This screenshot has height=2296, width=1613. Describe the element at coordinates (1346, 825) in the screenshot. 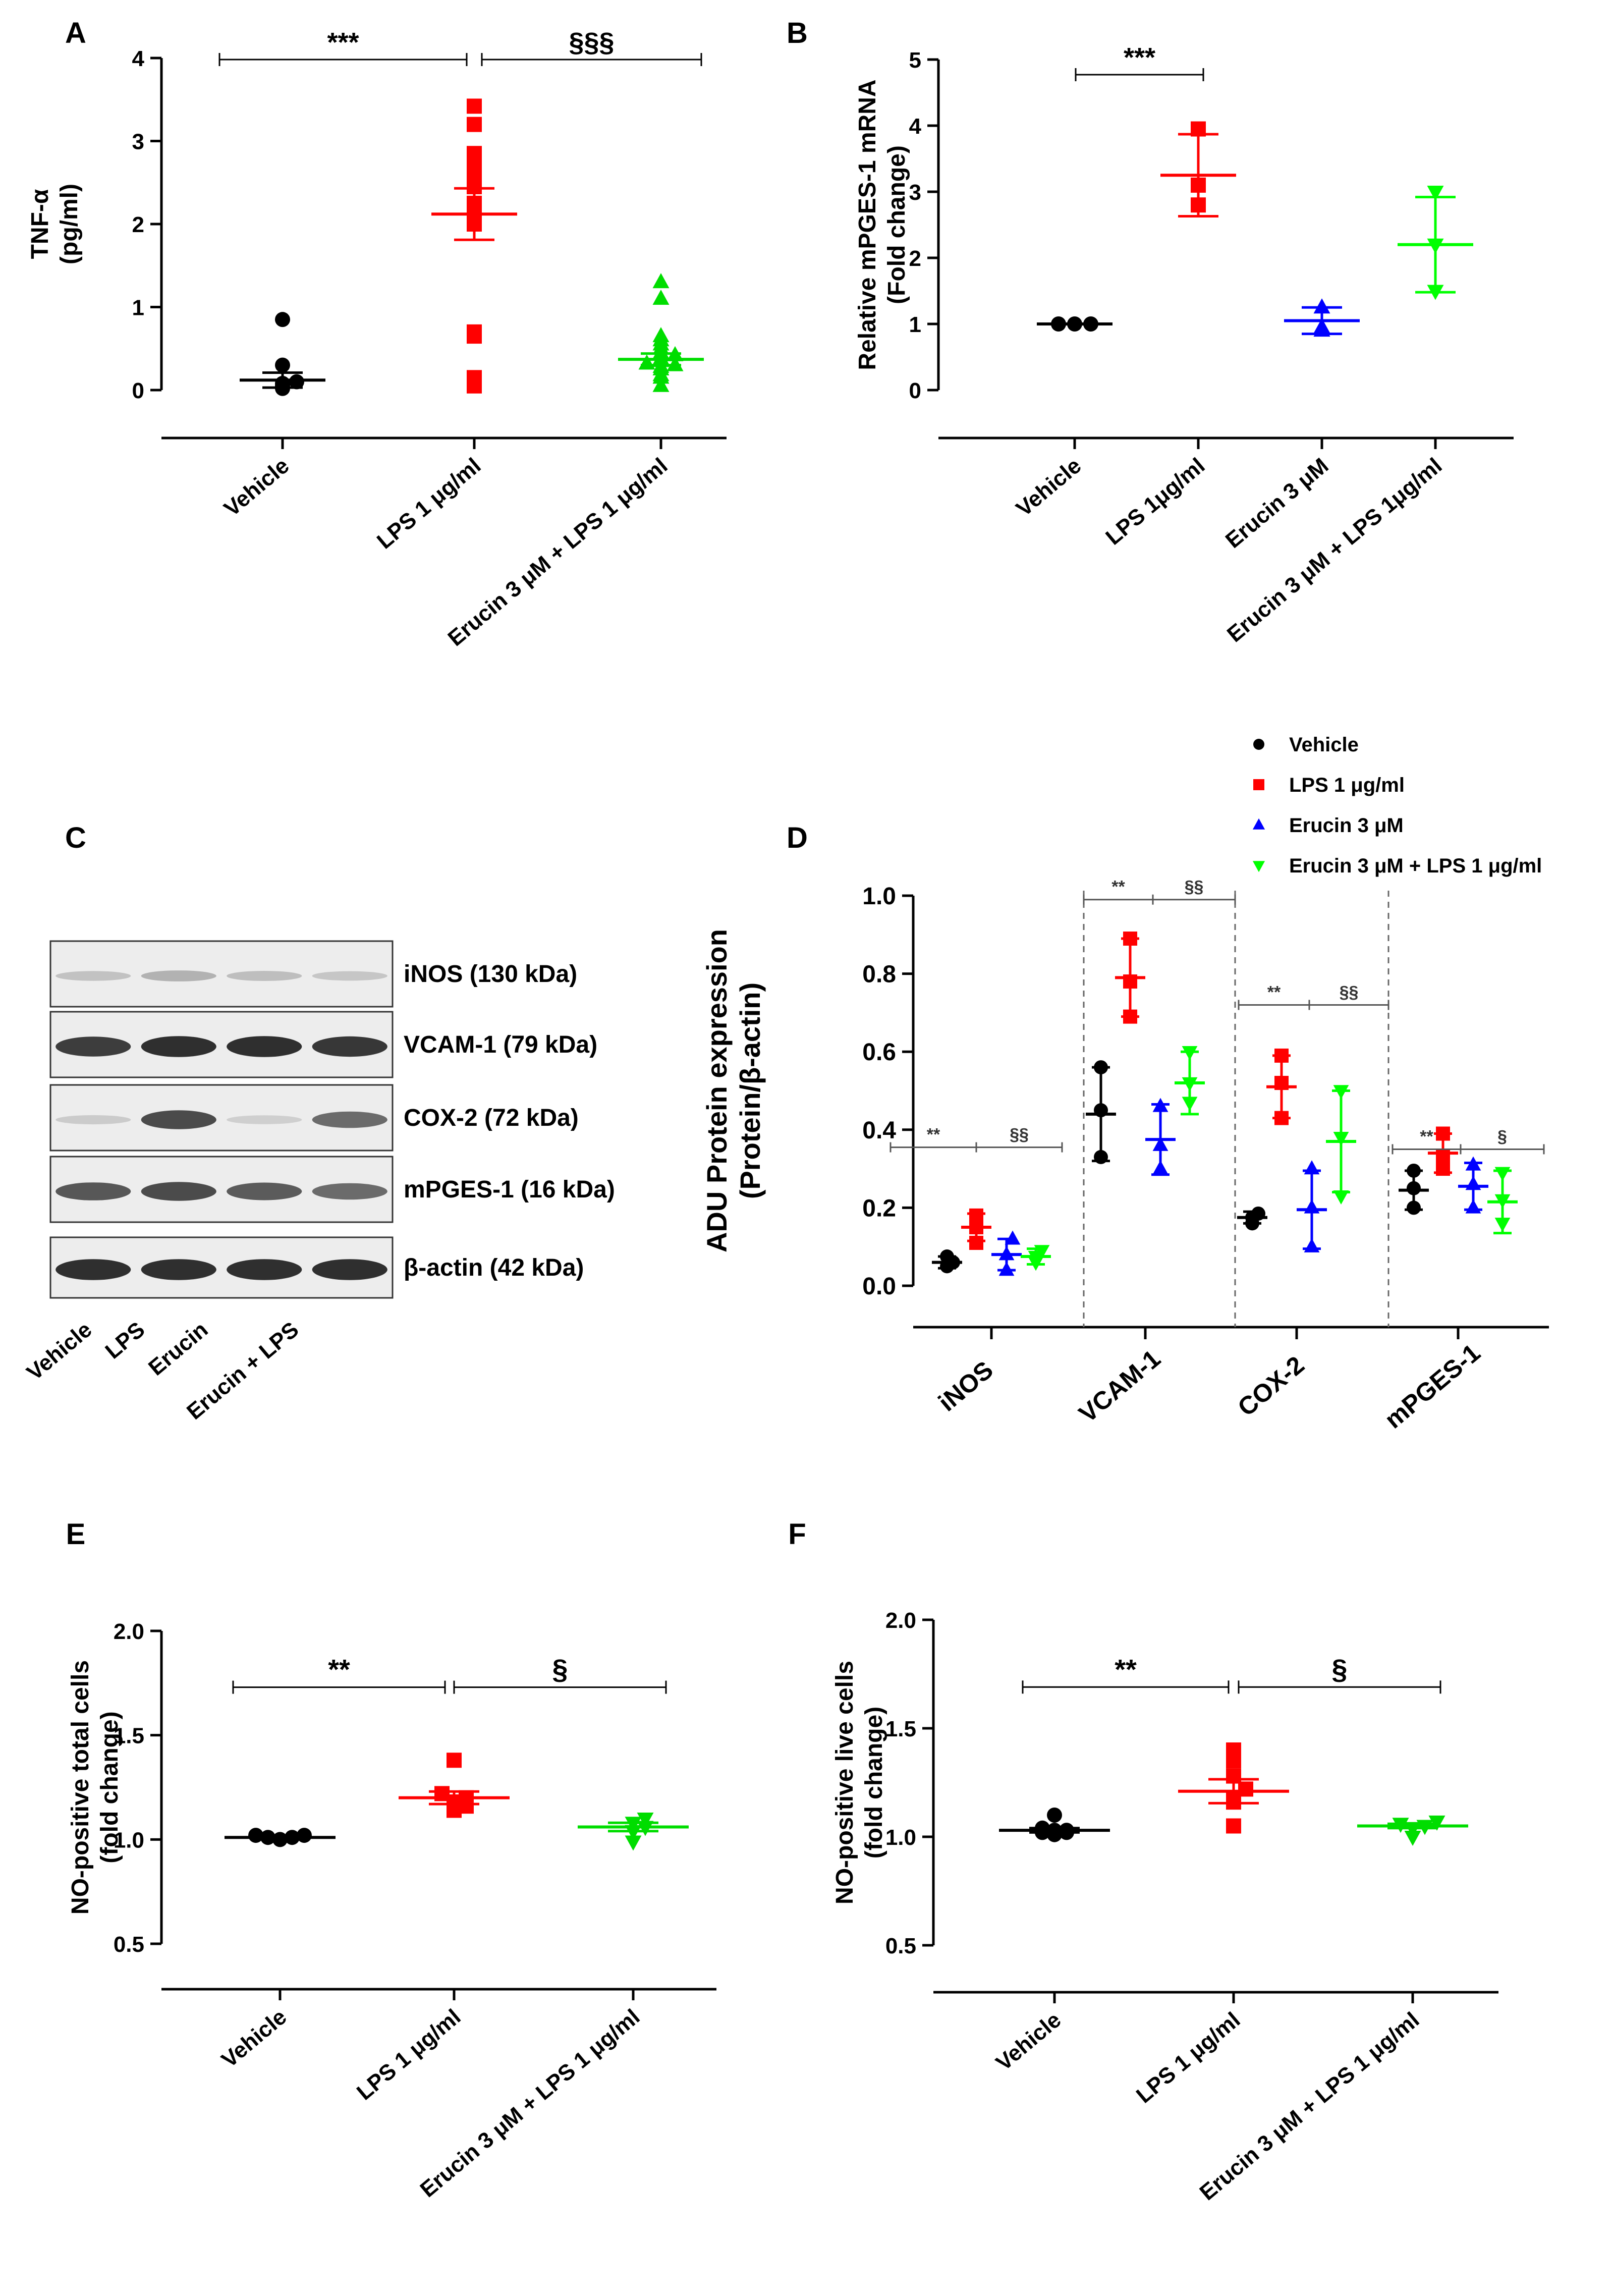

I see `legend-label: Erucin 3 μM` at that location.